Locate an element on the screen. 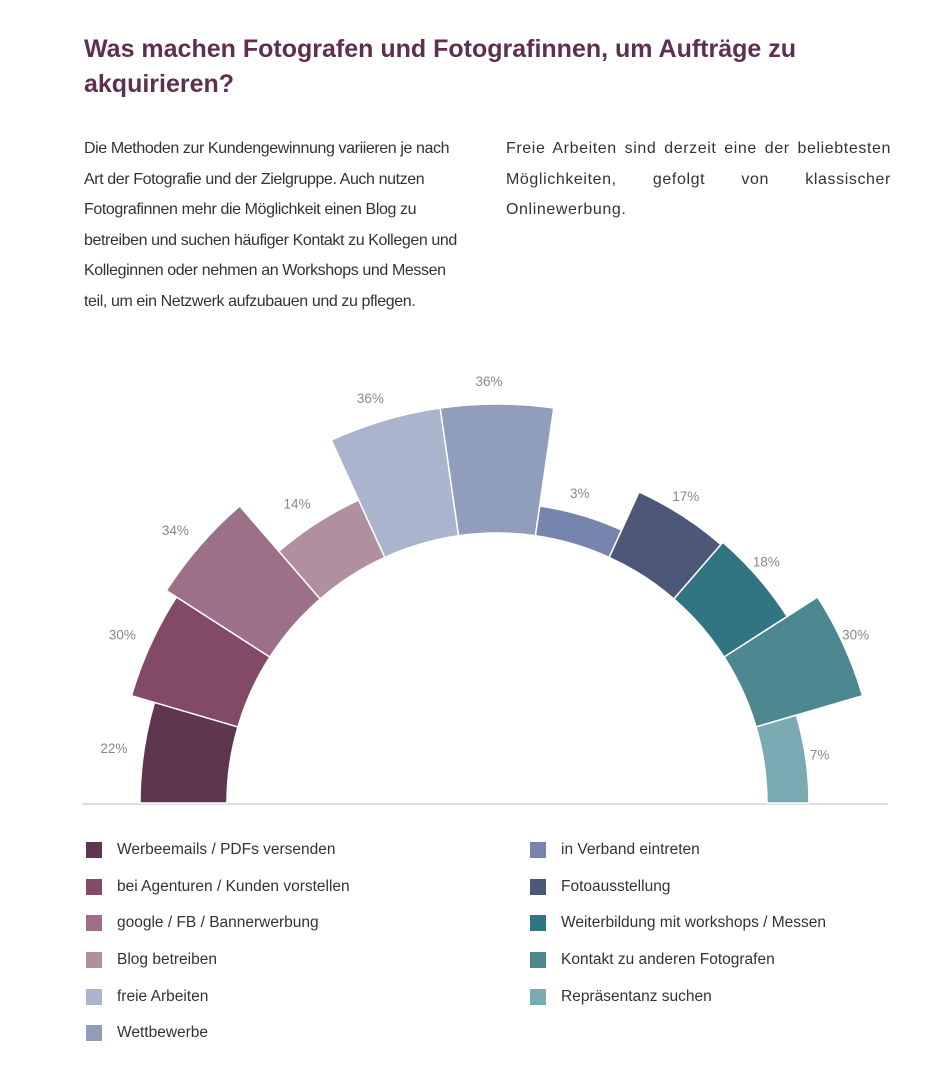  legend-label: in Verband eintreten is located at coordinates (630, 850).